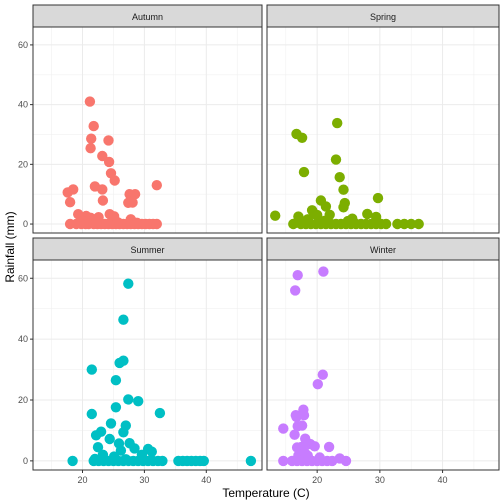 The image size is (504, 504). I want to click on strip-label-spring: Spring, so click(383, 17).